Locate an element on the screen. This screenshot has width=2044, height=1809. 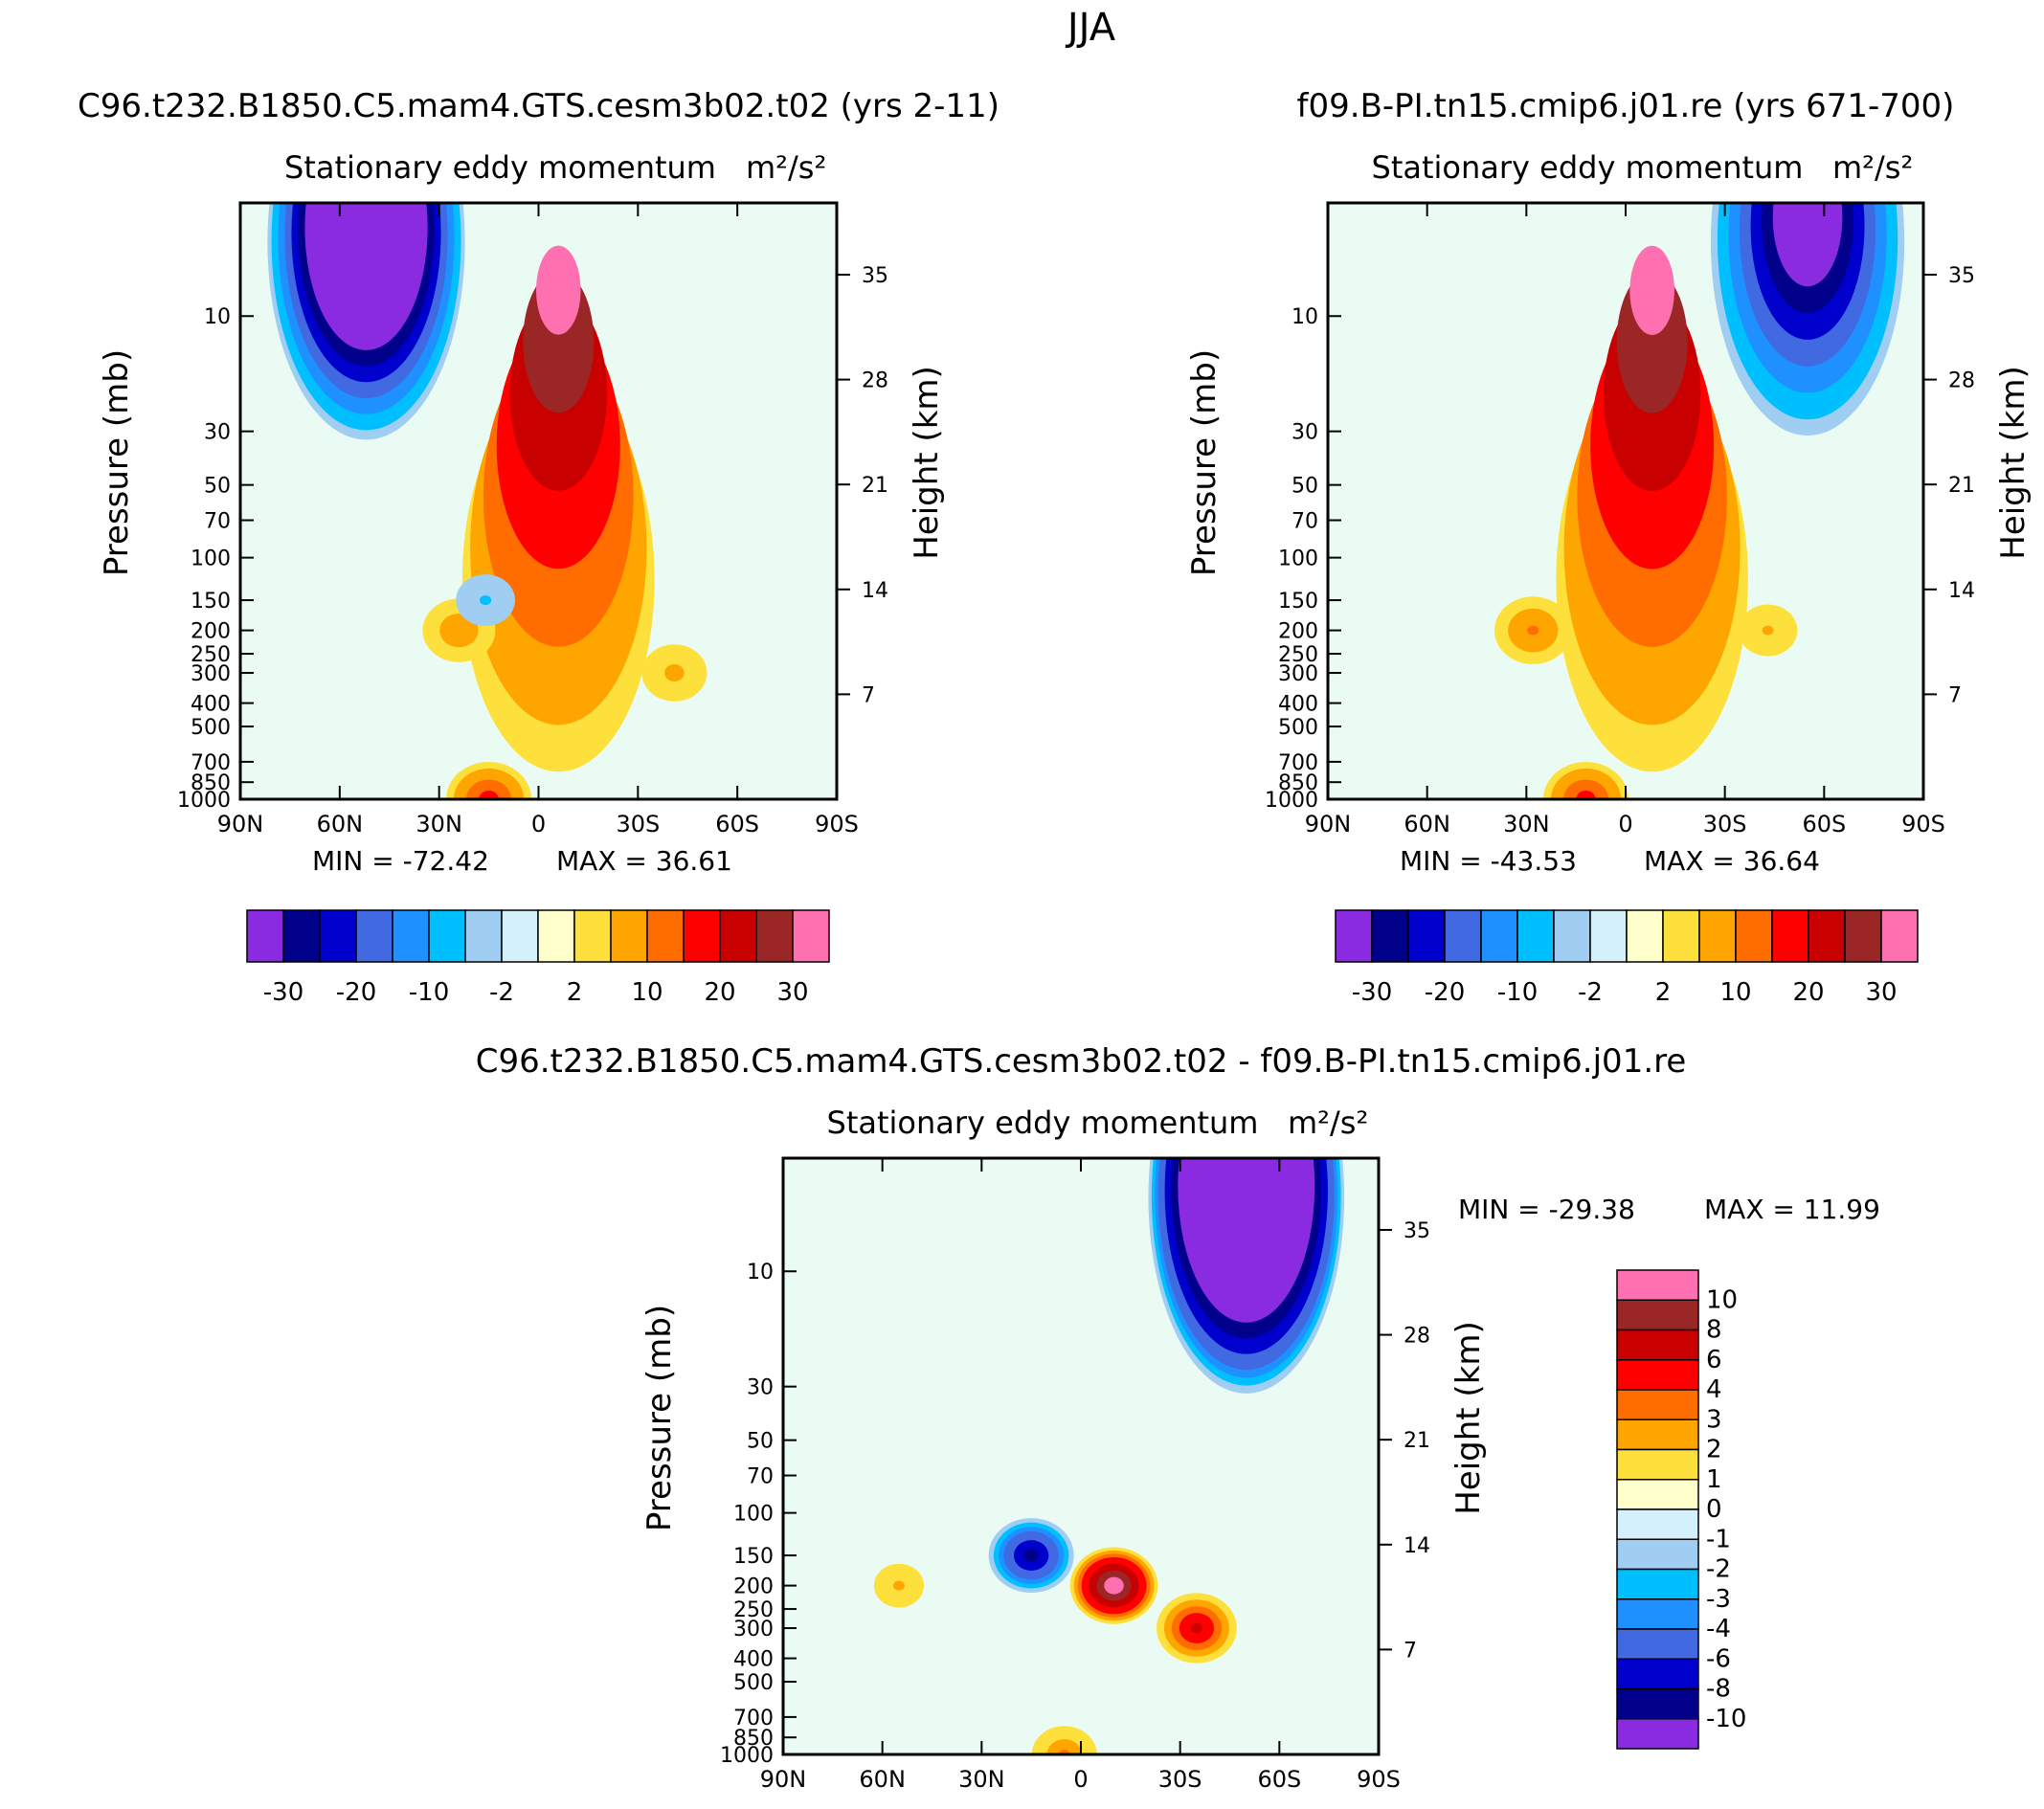
colorbar-label: 8 is located at coordinates (1714, 1330).